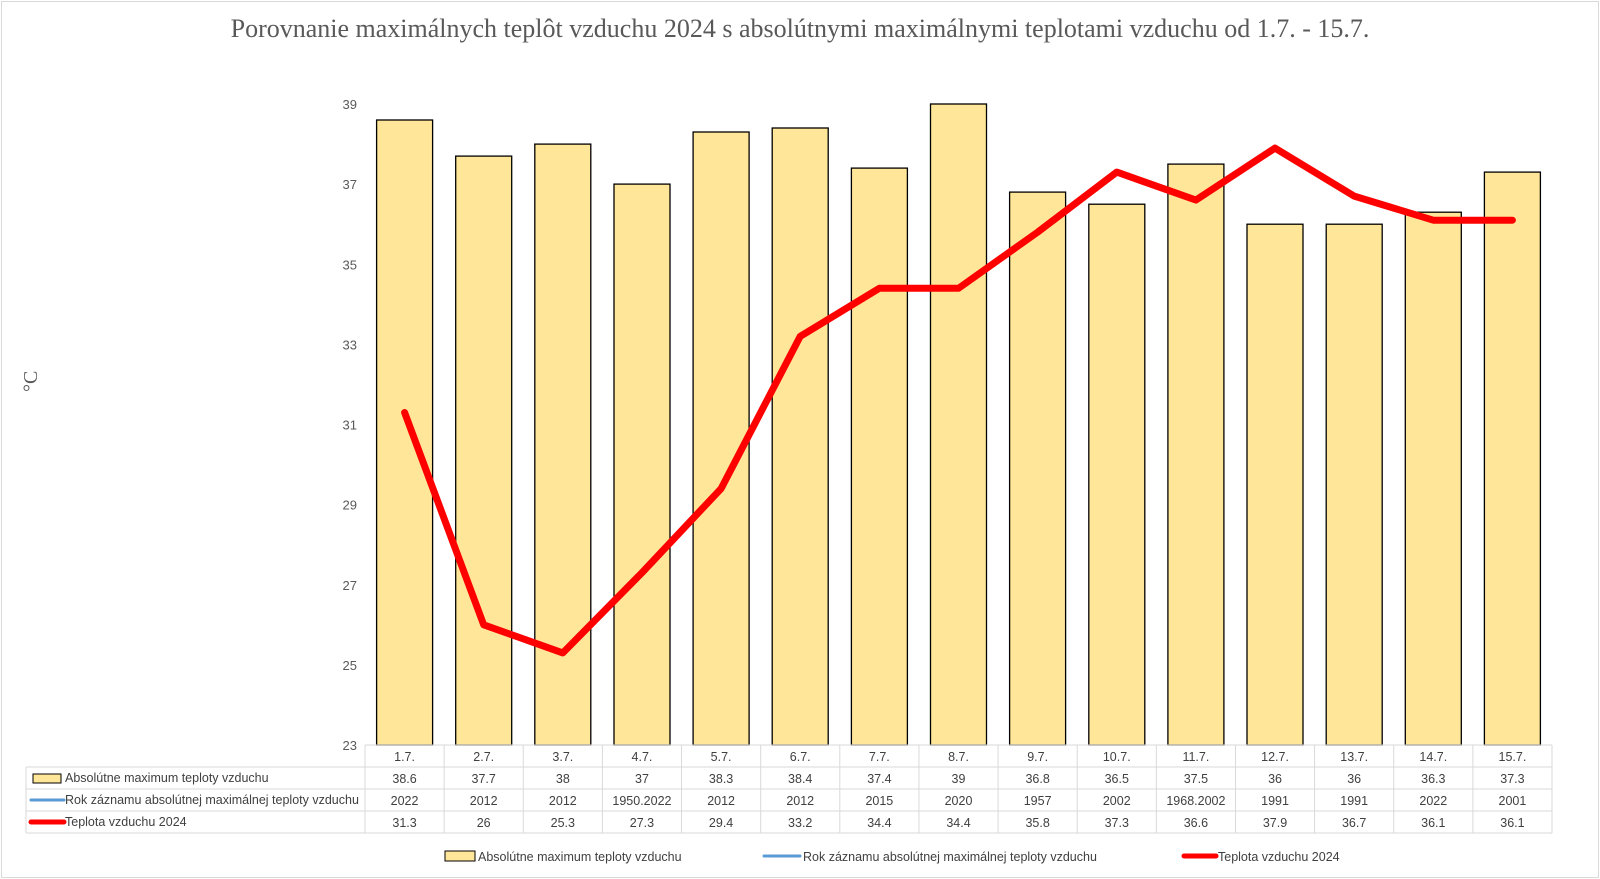 The image size is (1600, 879). What do you see at coordinates (563, 779) in the screenshot?
I see `table-cell-max-2: 38` at bounding box center [563, 779].